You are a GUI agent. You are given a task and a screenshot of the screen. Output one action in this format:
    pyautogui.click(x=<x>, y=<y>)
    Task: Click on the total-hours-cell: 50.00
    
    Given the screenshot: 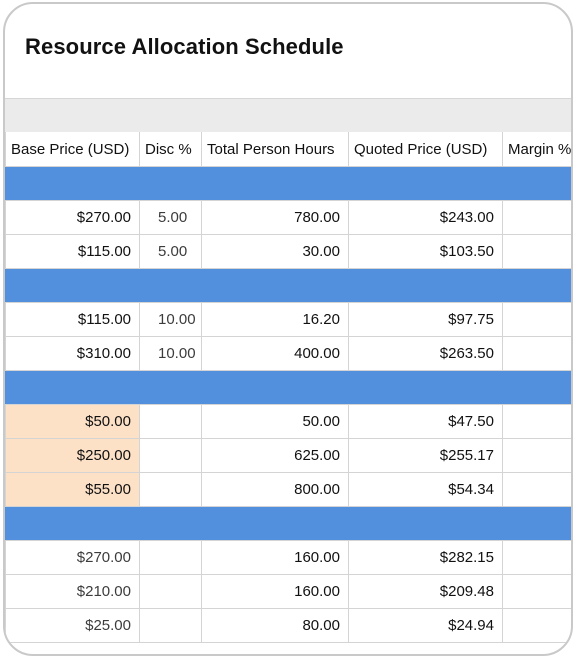 What is the action you would take?
    pyautogui.click(x=275, y=421)
    